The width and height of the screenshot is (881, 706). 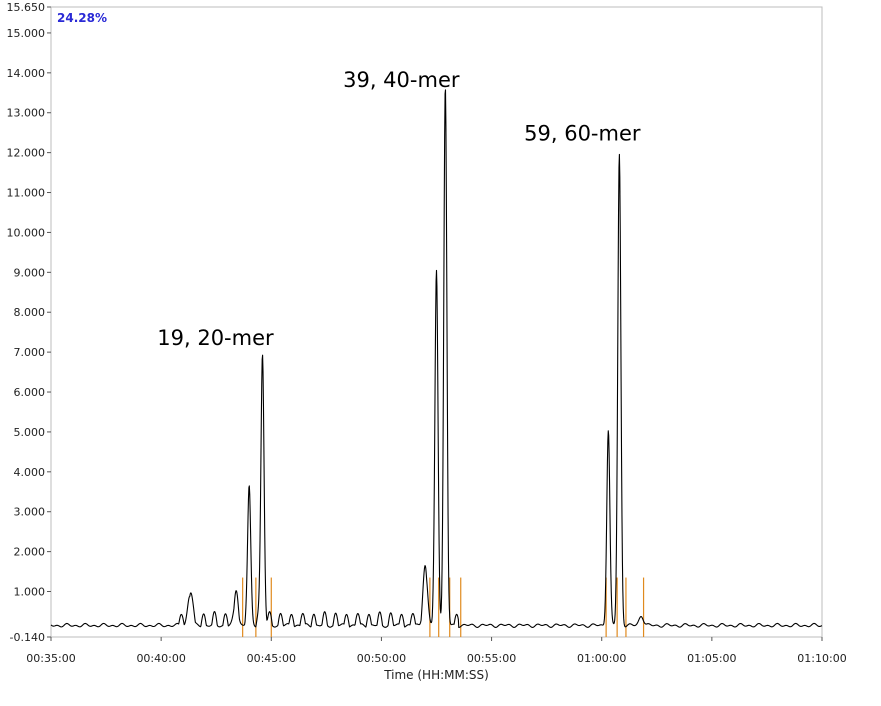 I want to click on x-tick-label: 01:00:00, so click(x=601, y=658).